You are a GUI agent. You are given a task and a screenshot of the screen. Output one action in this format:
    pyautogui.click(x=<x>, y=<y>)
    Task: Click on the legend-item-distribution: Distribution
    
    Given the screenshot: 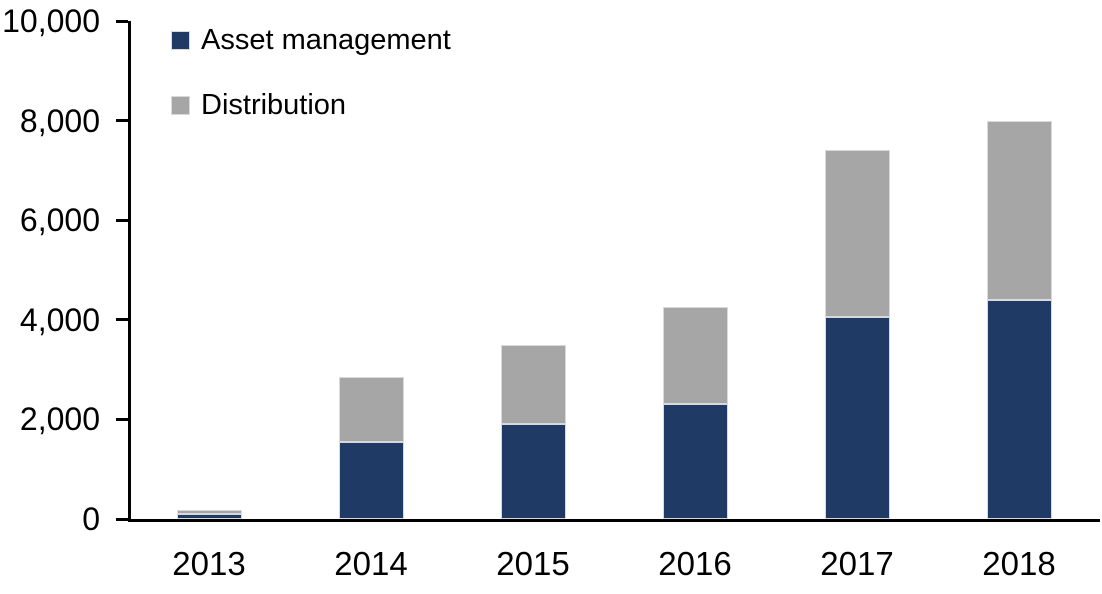 What is the action you would take?
    pyautogui.click(x=258, y=105)
    